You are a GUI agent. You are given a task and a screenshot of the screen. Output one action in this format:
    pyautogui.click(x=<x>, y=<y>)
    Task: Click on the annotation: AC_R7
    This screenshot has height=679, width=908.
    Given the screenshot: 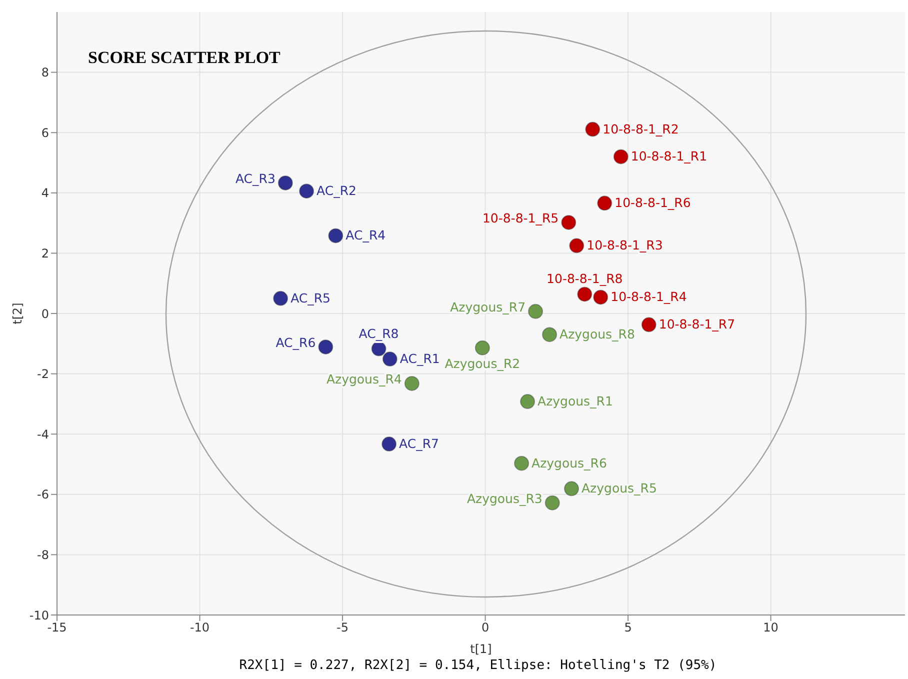 What is the action you would take?
    pyautogui.click(x=419, y=444)
    